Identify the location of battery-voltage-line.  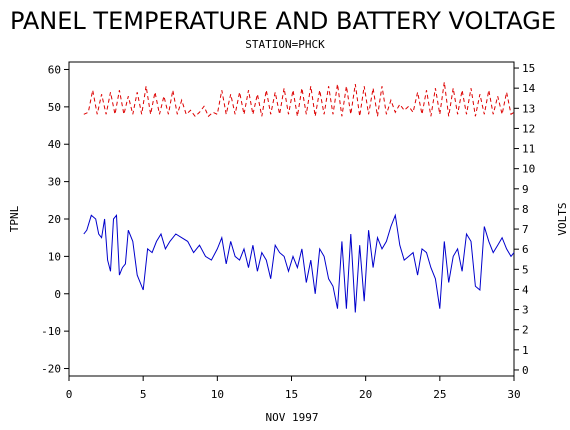
(299, 100).